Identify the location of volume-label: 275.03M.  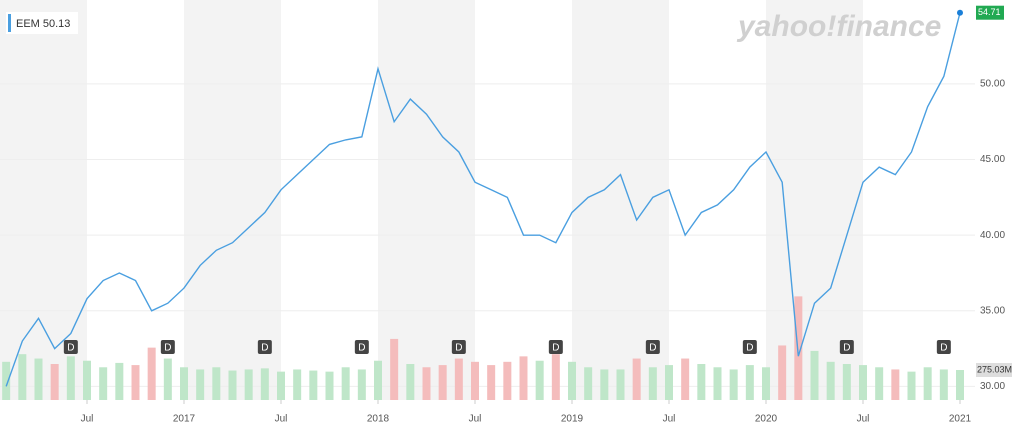
(994, 369).